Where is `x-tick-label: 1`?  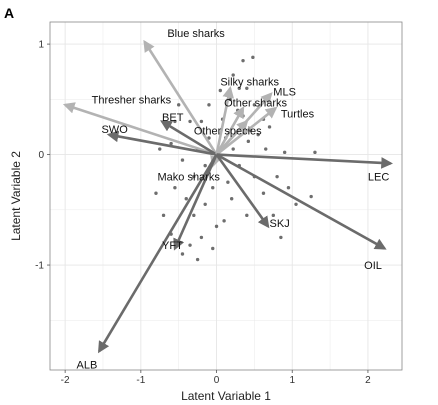 x-tick-label: 1 is located at coordinates (292, 380).